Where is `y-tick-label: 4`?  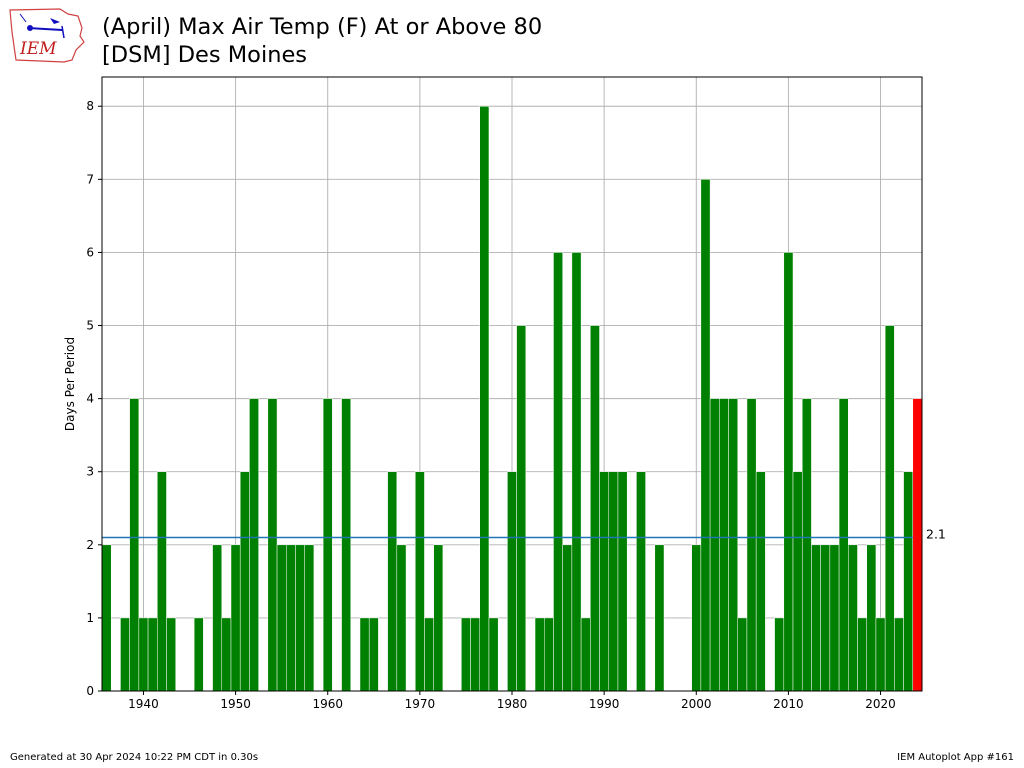 y-tick-label: 4 is located at coordinates (90, 399).